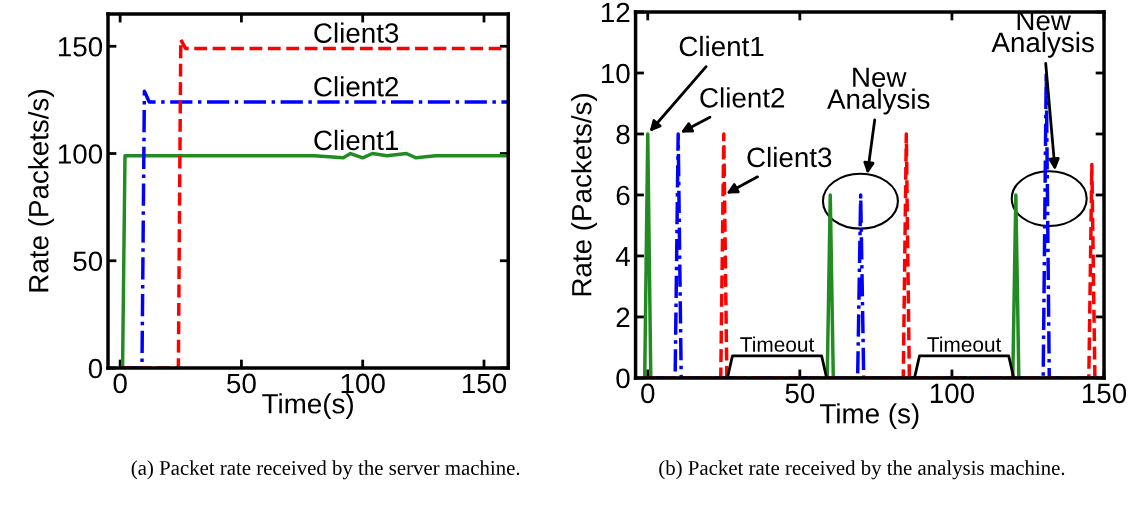  What do you see at coordinates (325, 470) in the screenshot?
I see `text: (a) Packet rate received by the server machine.` at bounding box center [325, 470].